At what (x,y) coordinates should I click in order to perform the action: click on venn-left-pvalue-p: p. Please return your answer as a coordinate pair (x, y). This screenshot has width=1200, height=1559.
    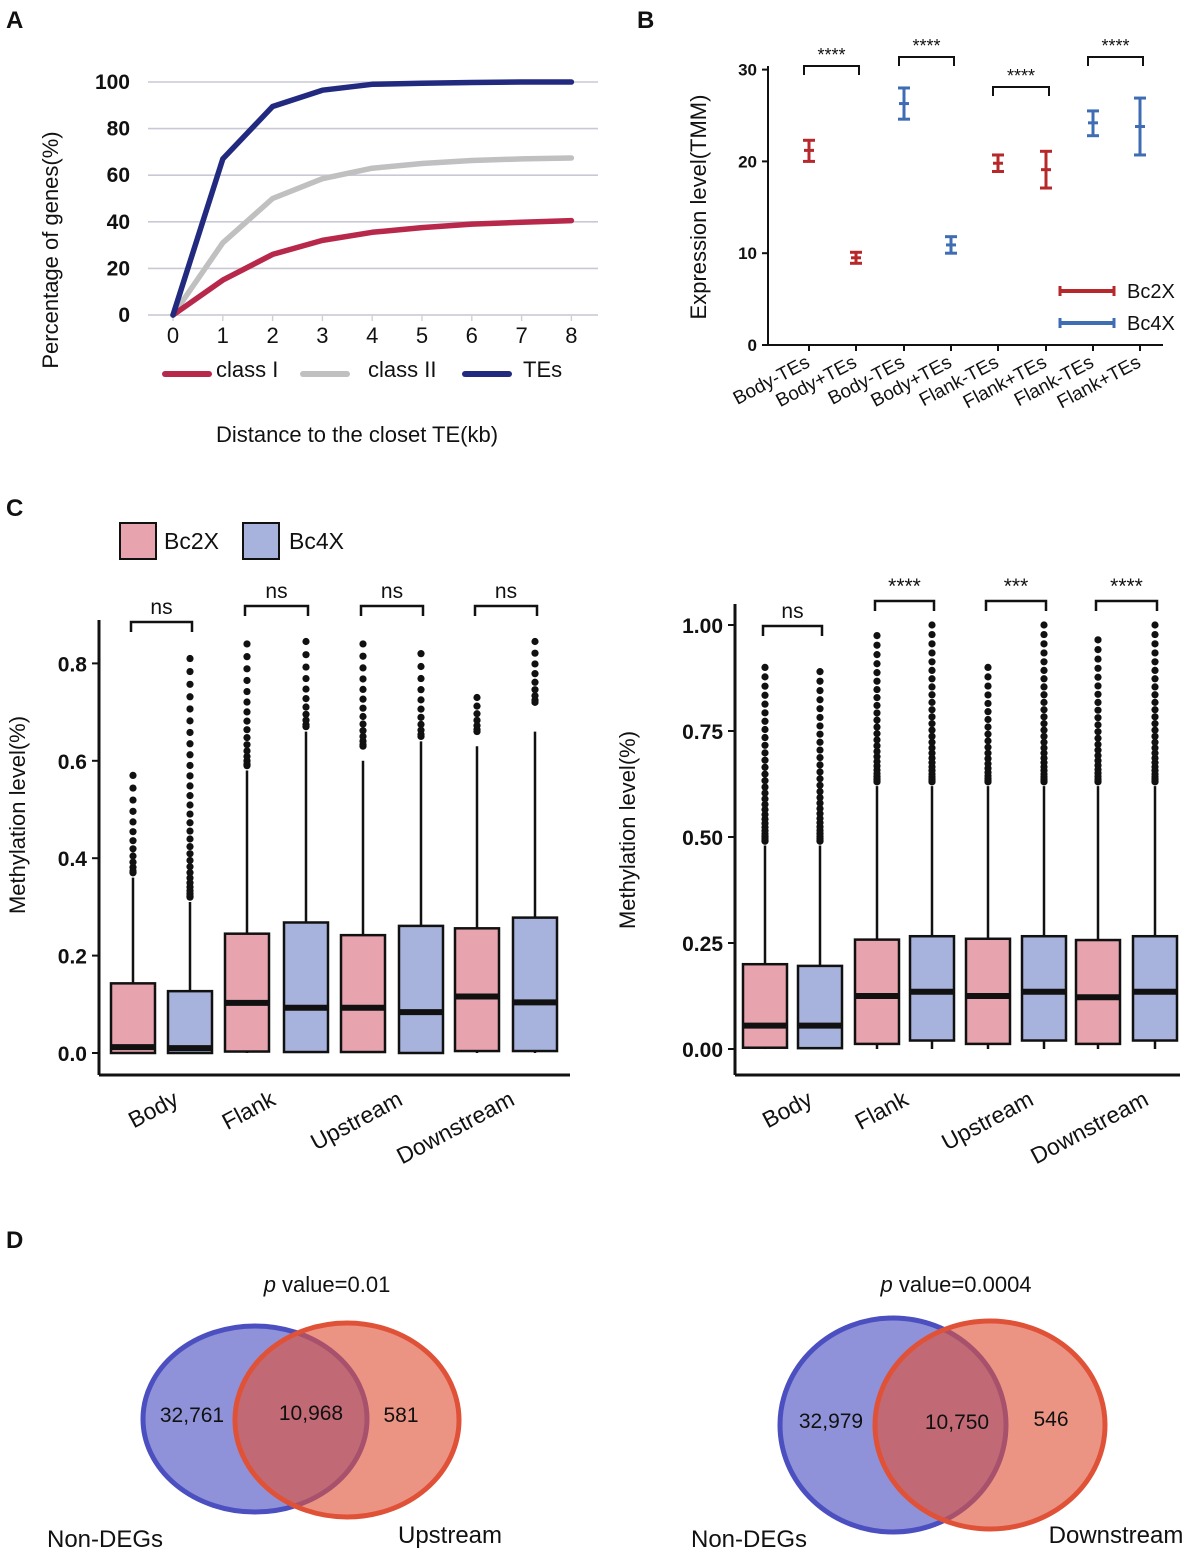
    Looking at the image, I should click on (269, 1284).